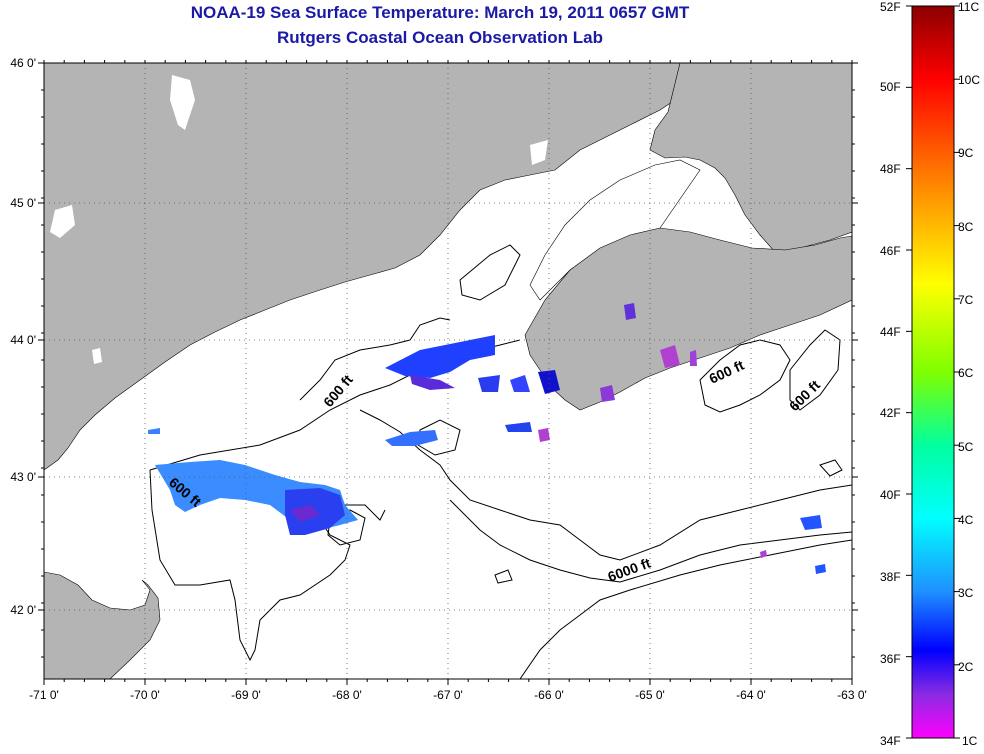  What do you see at coordinates (966, 667) in the screenshot?
I see `colorbar-label-c: 2C` at bounding box center [966, 667].